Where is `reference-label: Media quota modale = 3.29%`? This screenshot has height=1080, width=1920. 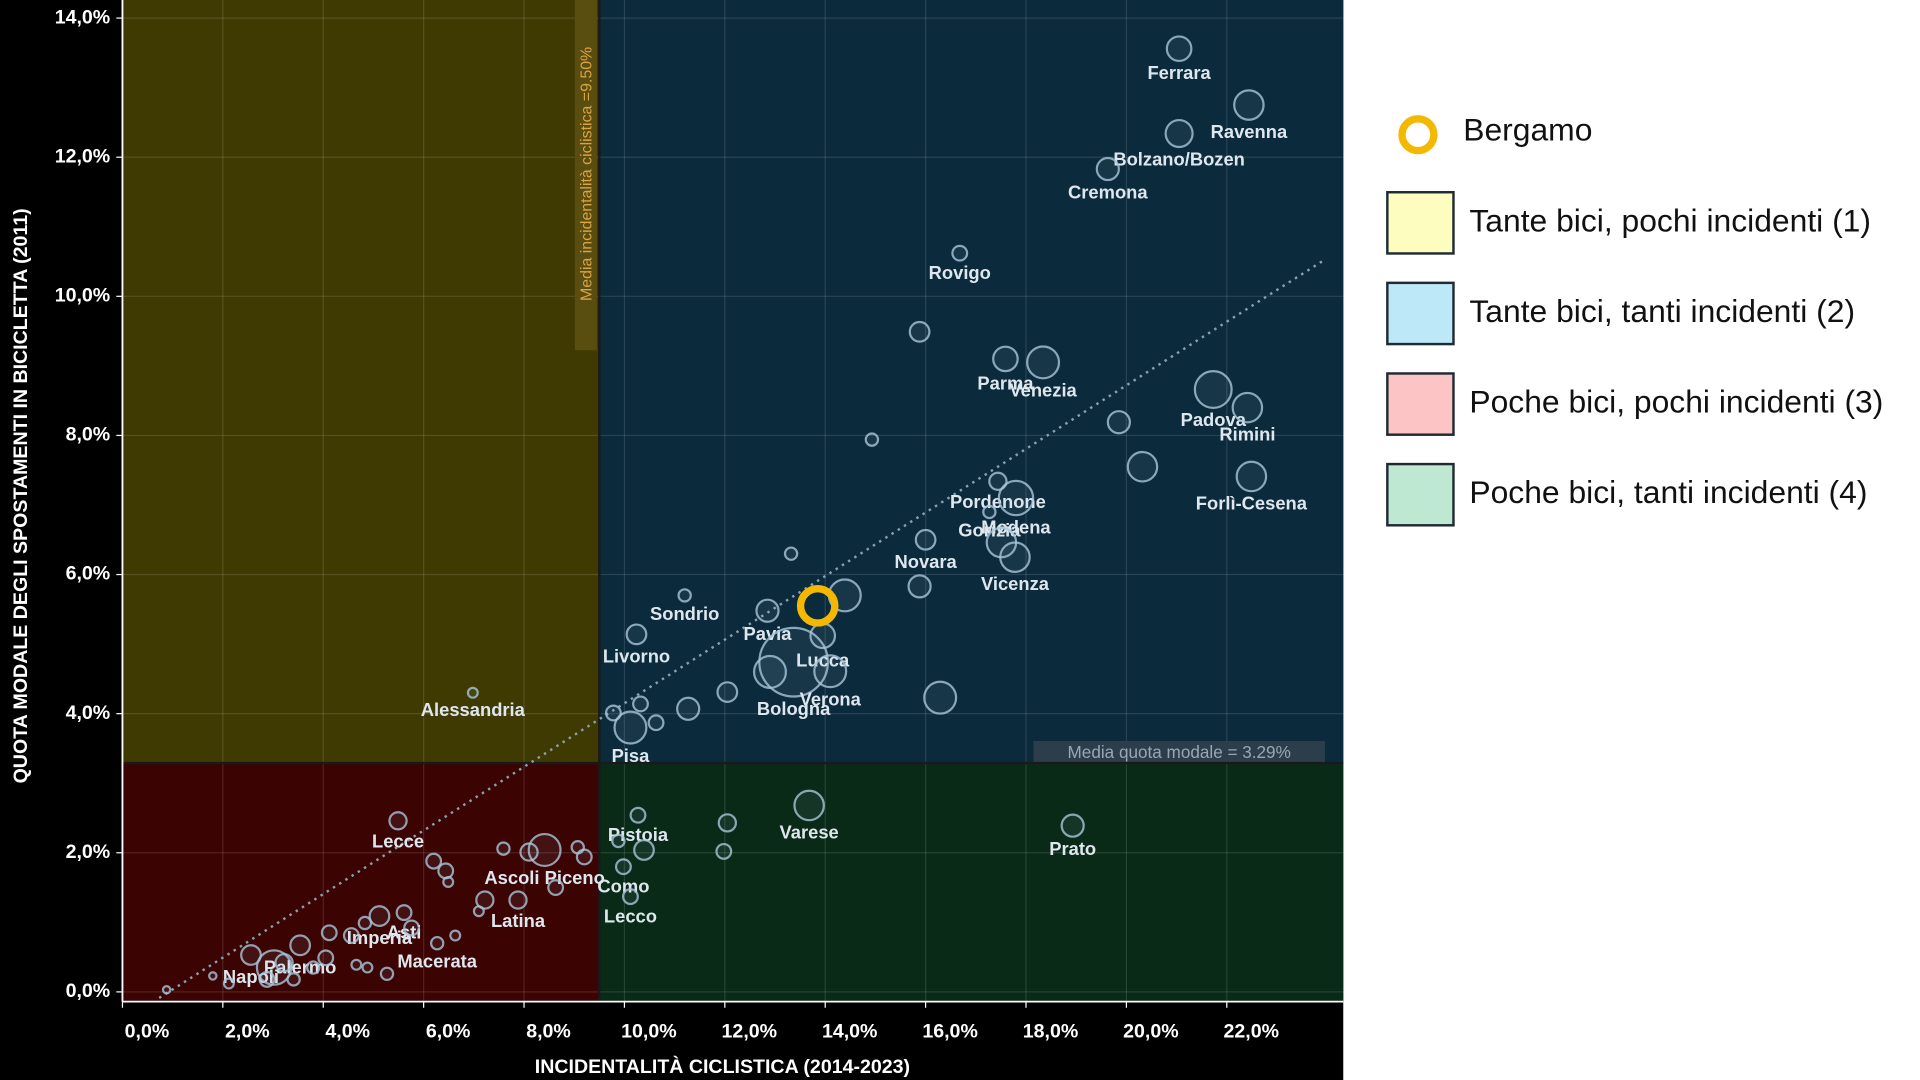
reference-label: Media quota modale = 3.29% is located at coordinates (1179, 752).